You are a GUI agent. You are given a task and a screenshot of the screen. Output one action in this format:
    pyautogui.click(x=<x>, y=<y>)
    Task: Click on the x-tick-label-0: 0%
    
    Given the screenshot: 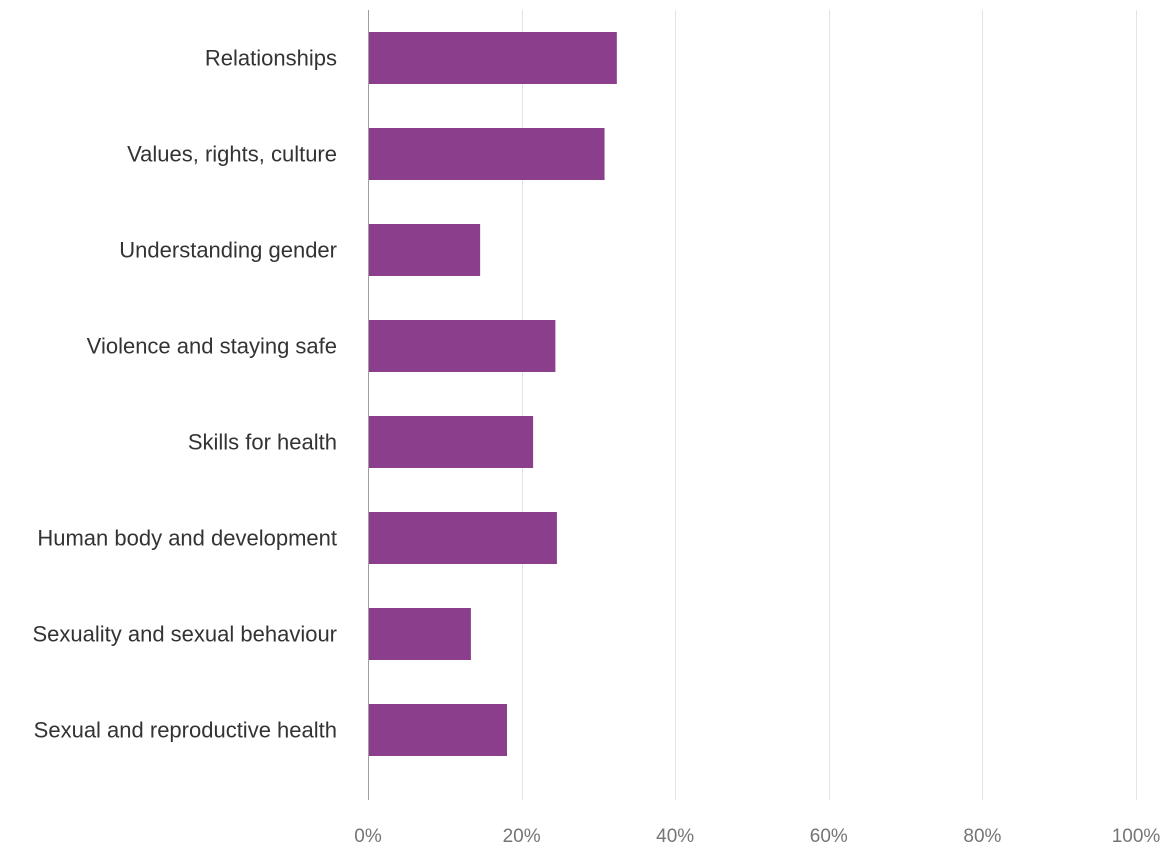 What is the action you would take?
    pyautogui.click(x=368, y=836)
    